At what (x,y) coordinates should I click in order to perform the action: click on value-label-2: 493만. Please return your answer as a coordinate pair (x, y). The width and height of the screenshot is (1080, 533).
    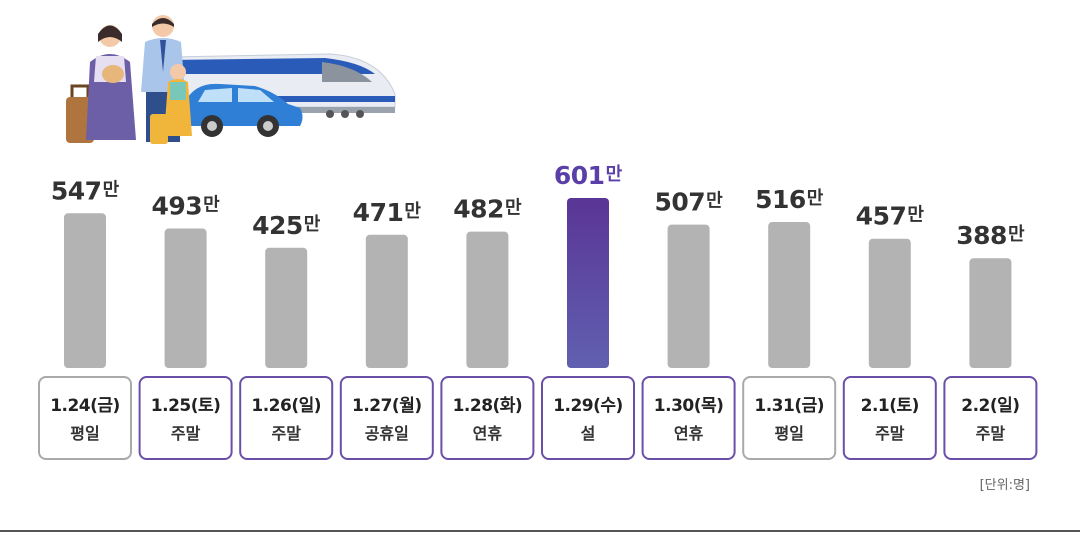
    Looking at the image, I should click on (185, 206).